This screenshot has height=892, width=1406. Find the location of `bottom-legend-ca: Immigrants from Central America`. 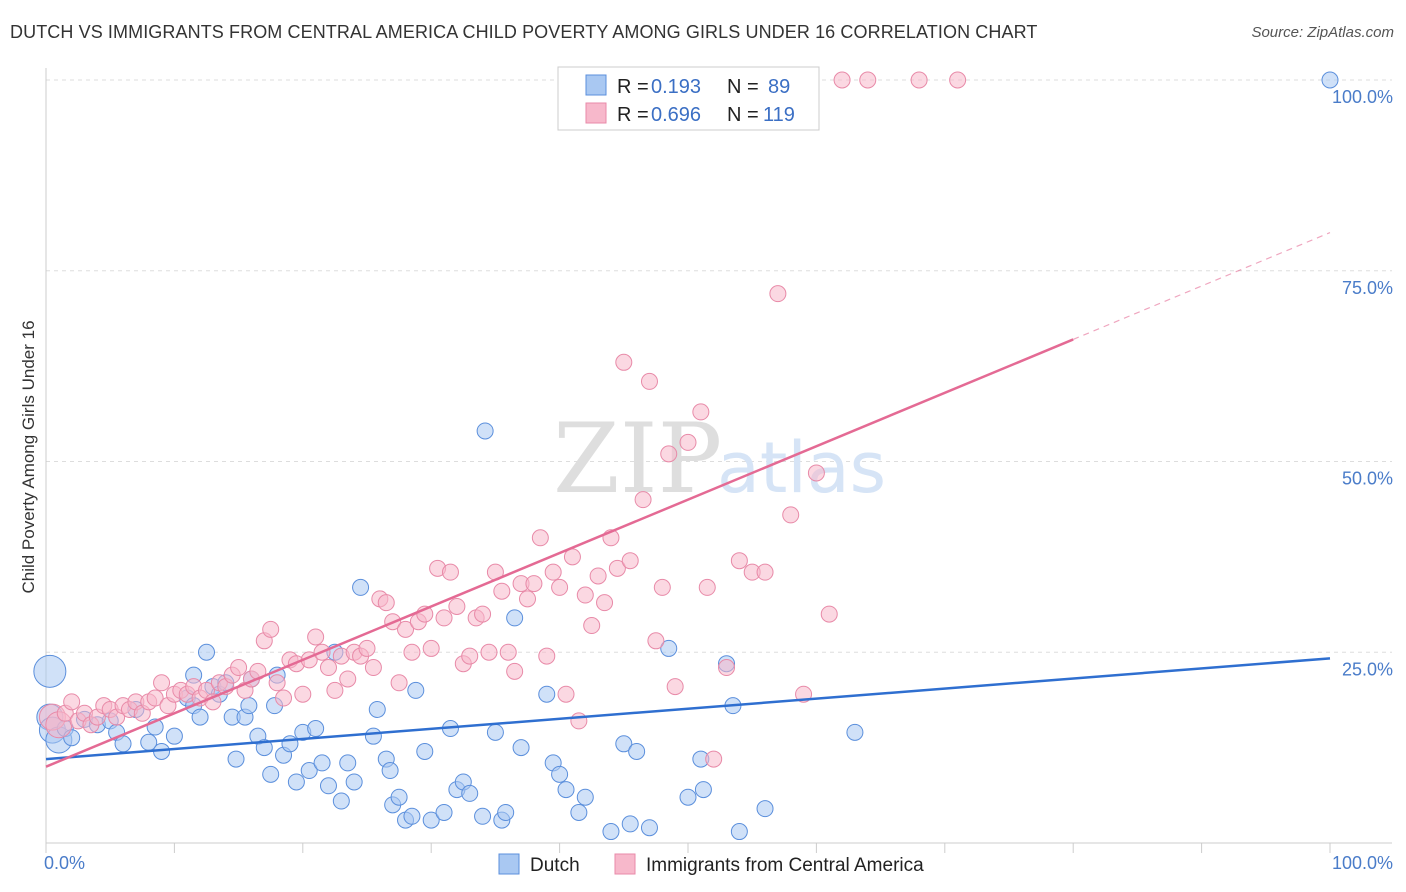

bottom-legend-ca: Immigrants from Central America is located at coordinates (785, 865).